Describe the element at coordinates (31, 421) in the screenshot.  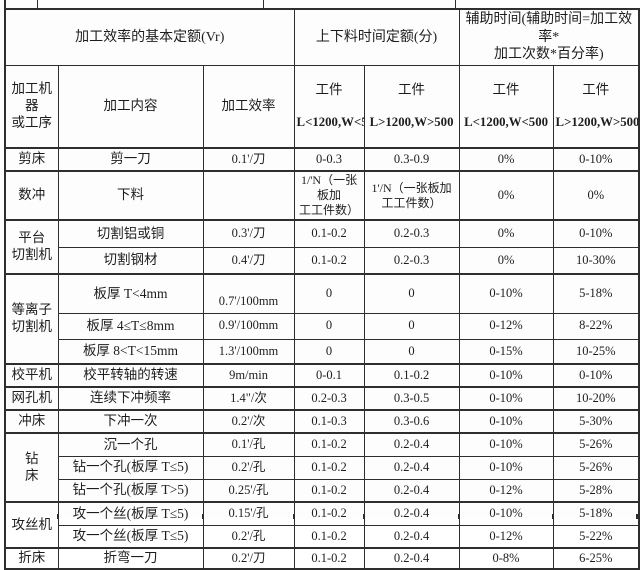
I see `machine-cell: 冲床` at that location.